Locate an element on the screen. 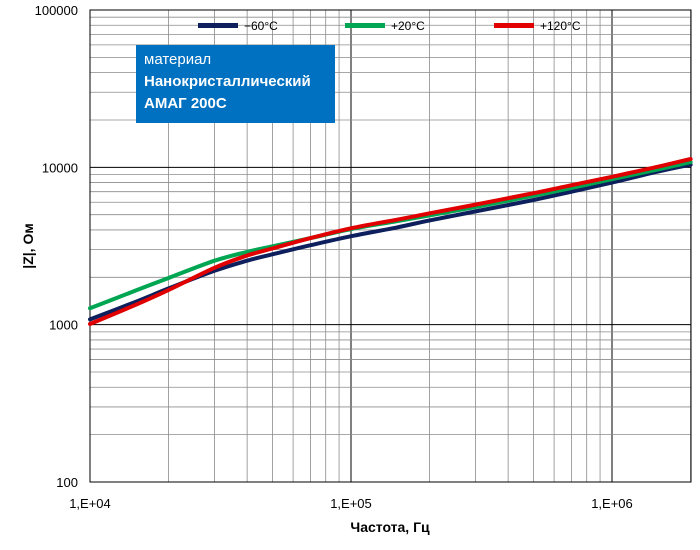 The image size is (700, 550). legend-label: +120°C is located at coordinates (560, 26).